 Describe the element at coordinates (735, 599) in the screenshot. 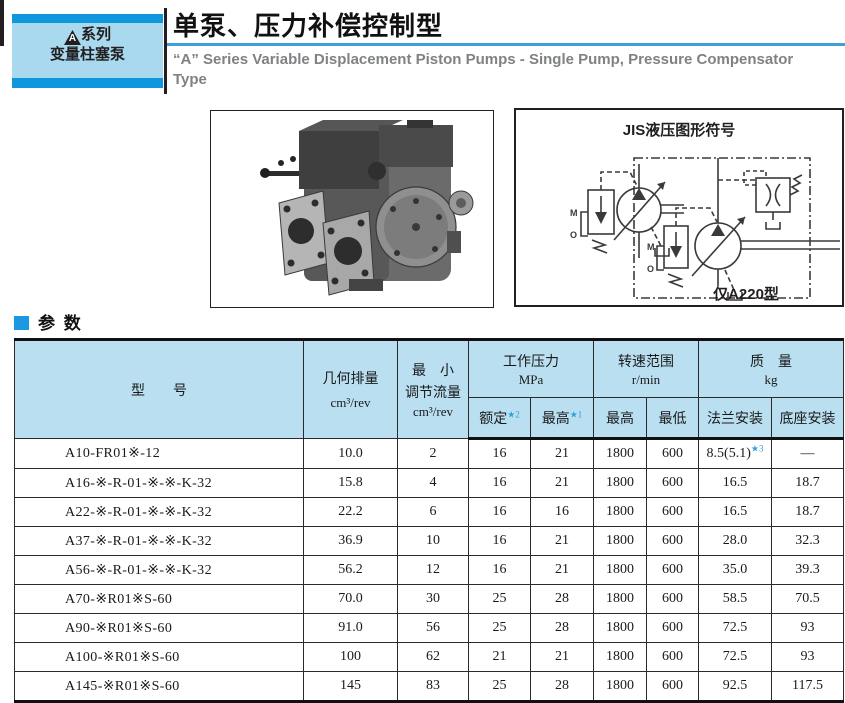

I see `value-cell: 58.5` at that location.